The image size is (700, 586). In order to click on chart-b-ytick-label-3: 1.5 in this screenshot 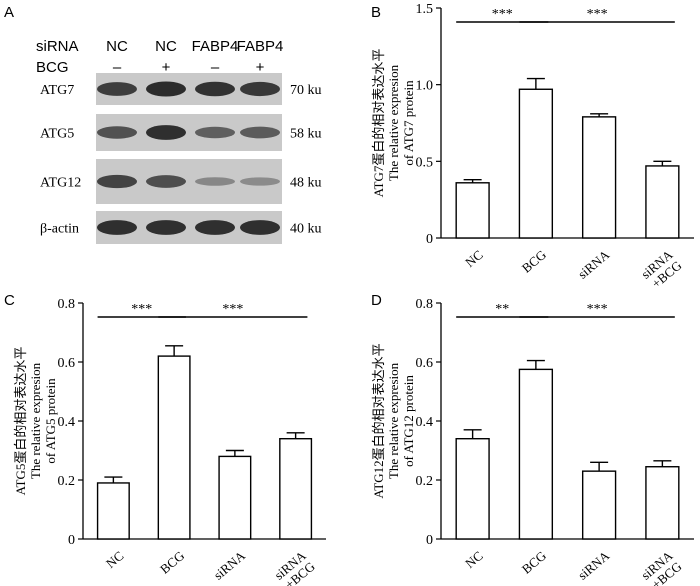, I will do `click(425, 9)`.